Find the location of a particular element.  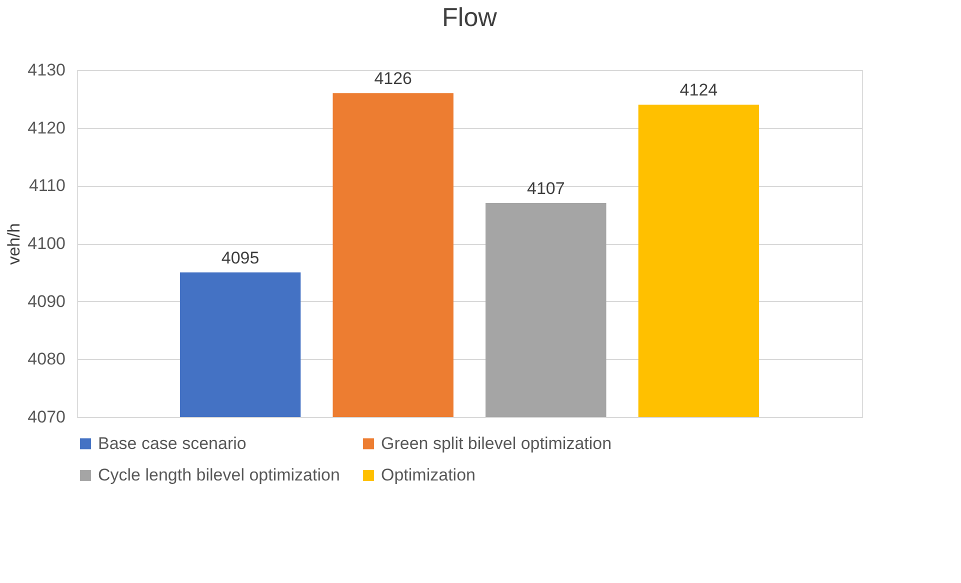

y-tick-label: 4110 is located at coordinates (47, 186).